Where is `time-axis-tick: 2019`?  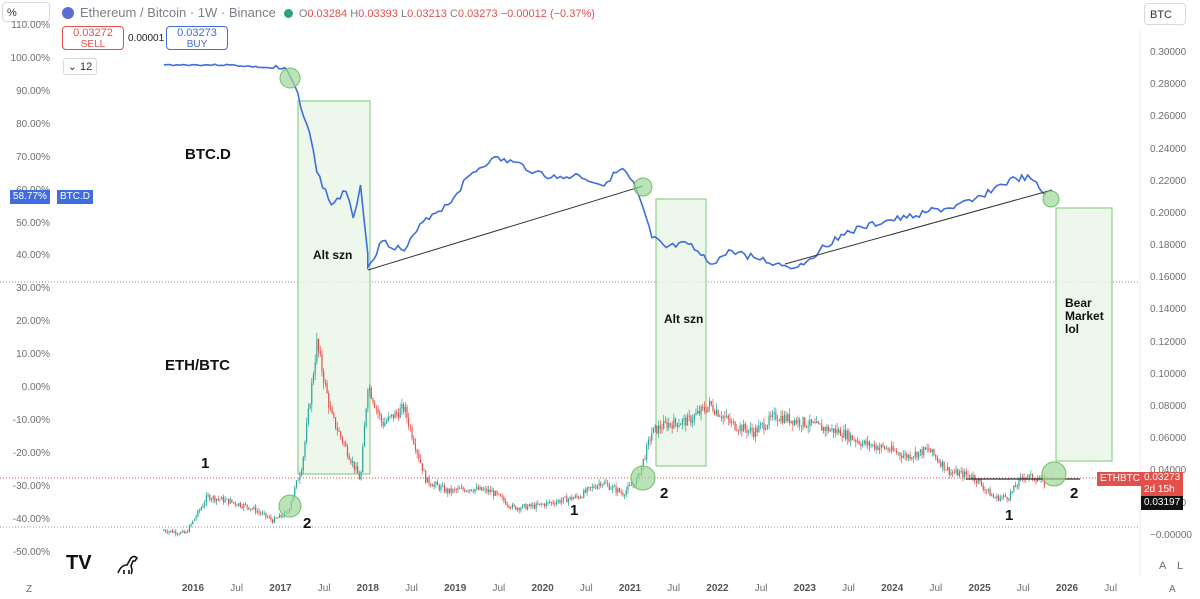
time-axis-tick: 2019 is located at coordinates (455, 588).